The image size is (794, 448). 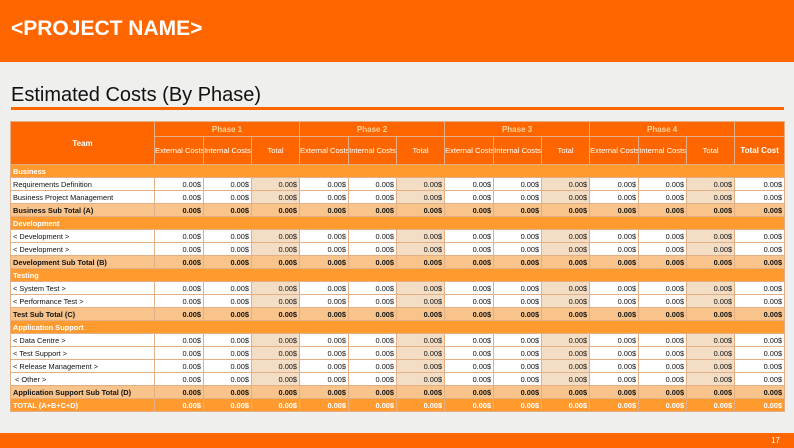 I want to click on row-label: < Other >, so click(x=82, y=379).